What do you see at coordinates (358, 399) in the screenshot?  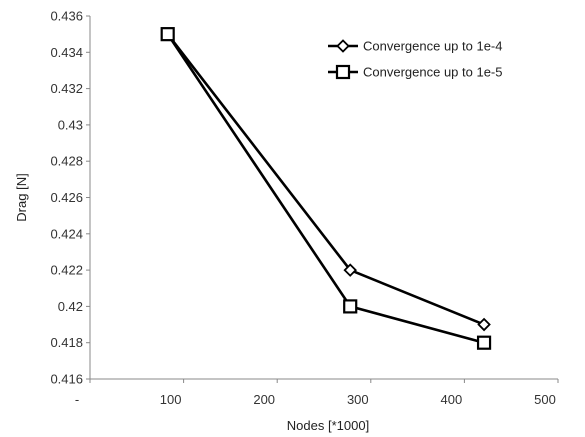 I see `x-tick-label: 300` at bounding box center [358, 399].